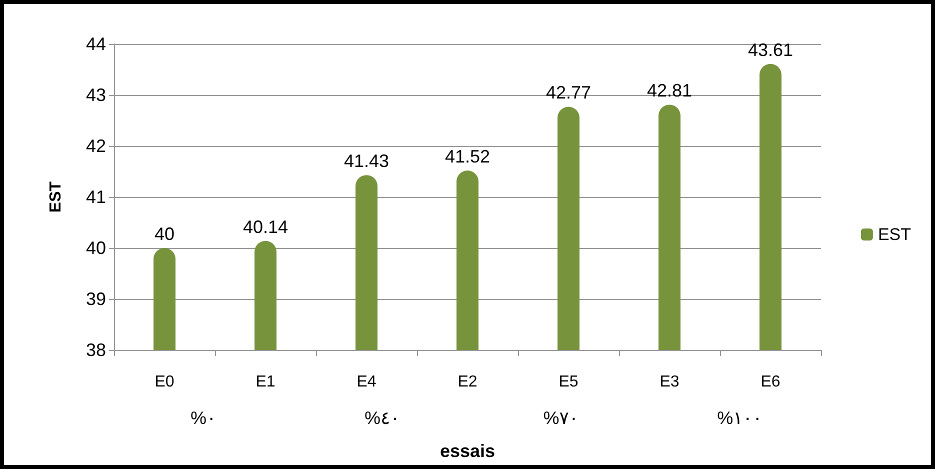  What do you see at coordinates (56, 197) in the screenshot?
I see `y-axis-title: EST` at bounding box center [56, 197].